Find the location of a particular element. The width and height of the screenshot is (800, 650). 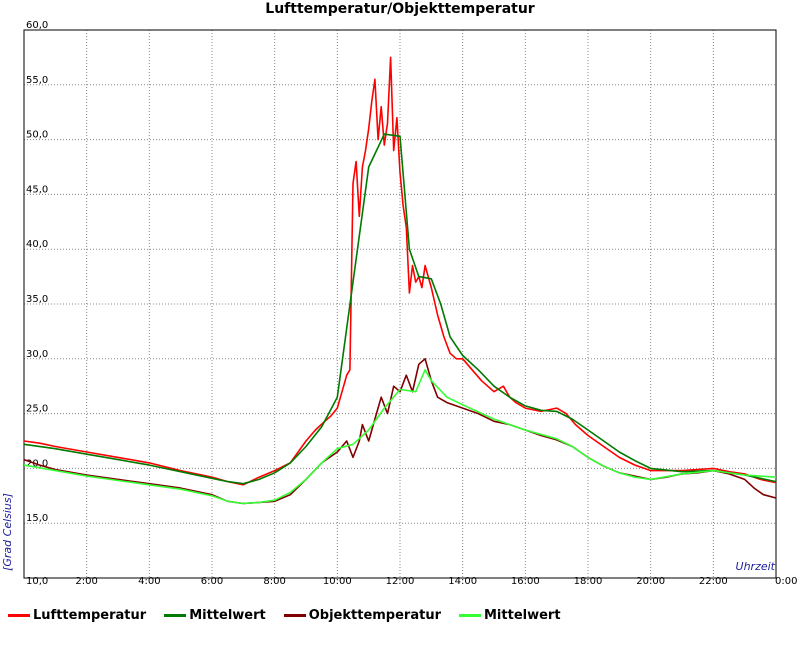

legend-item-4: Mittelwert is located at coordinates (510, 615).